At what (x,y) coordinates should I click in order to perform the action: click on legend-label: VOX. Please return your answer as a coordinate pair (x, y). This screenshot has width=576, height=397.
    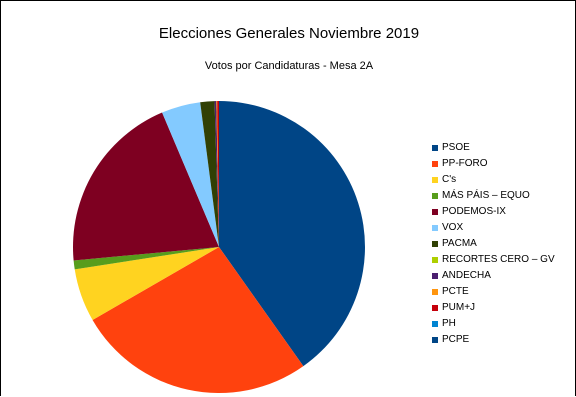
    Looking at the image, I should click on (453, 227).